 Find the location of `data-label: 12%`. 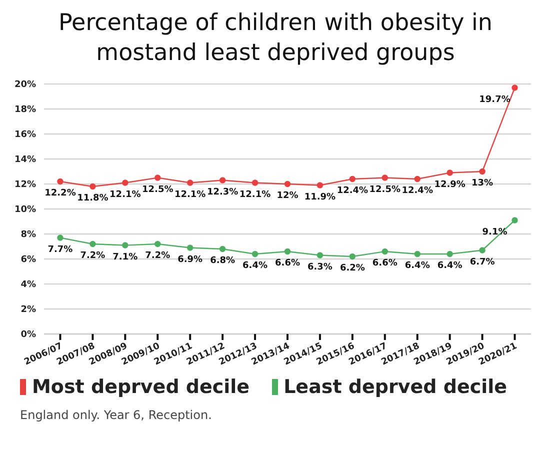

data-label: 12% is located at coordinates (287, 196).